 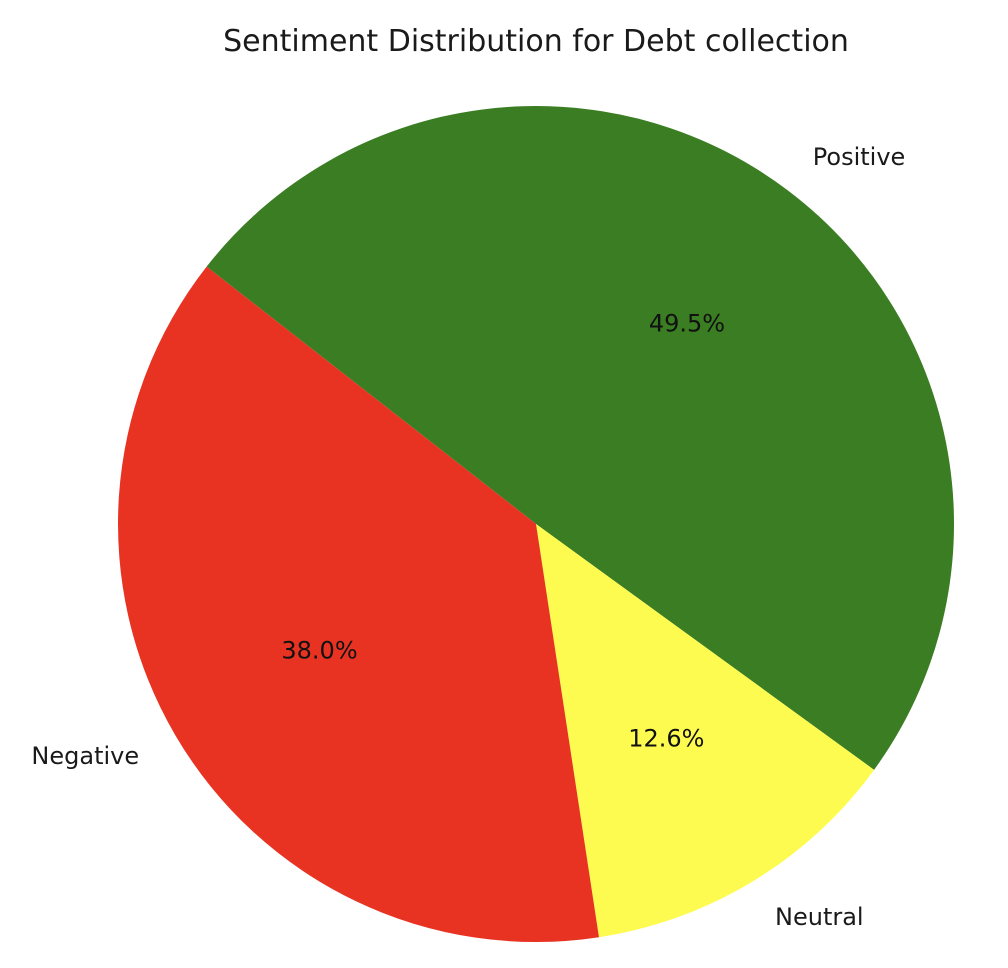 What do you see at coordinates (687, 324) in the screenshot?
I see `slice-percent-positive: 49.5%` at bounding box center [687, 324].